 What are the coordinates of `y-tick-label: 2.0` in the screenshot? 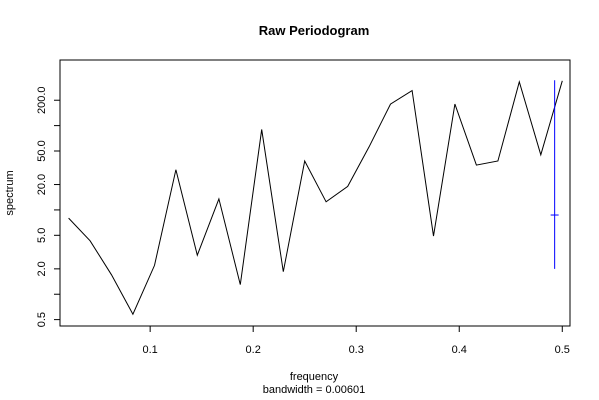 It's located at (42, 268).